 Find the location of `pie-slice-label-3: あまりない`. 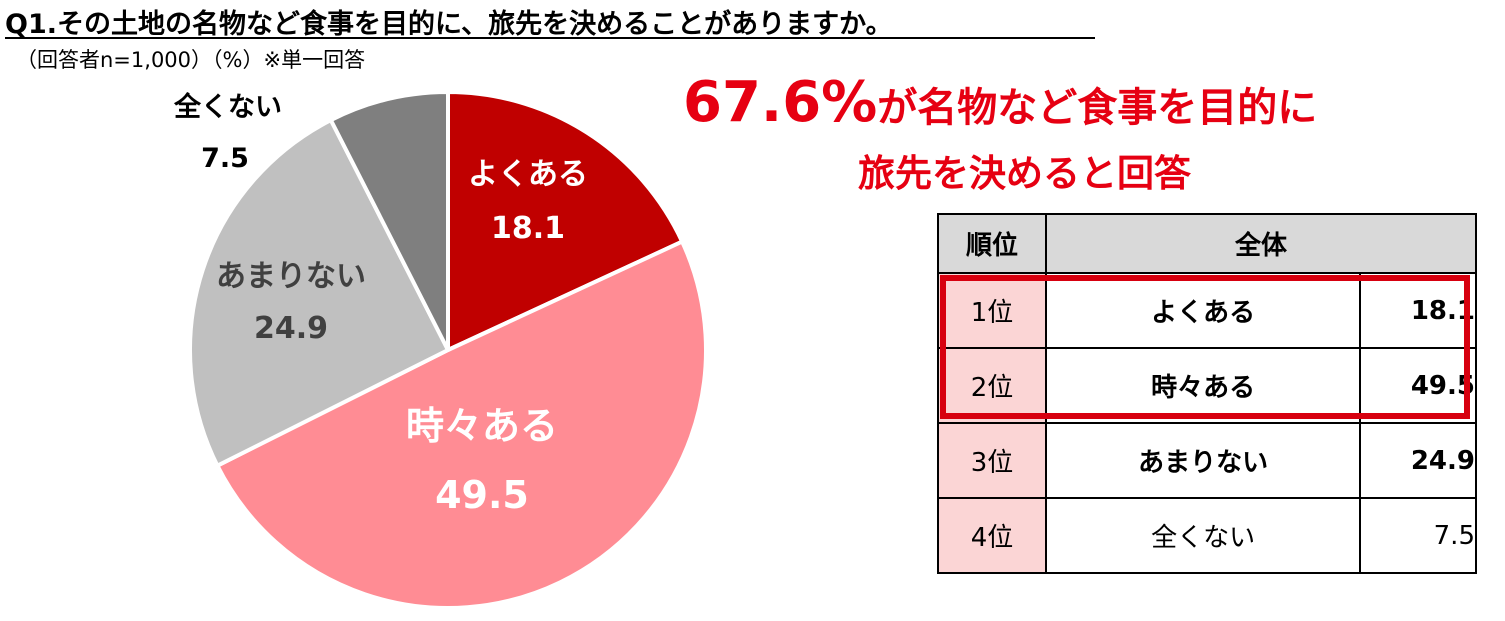

pie-slice-label-3: あまりない is located at coordinates (291, 276).